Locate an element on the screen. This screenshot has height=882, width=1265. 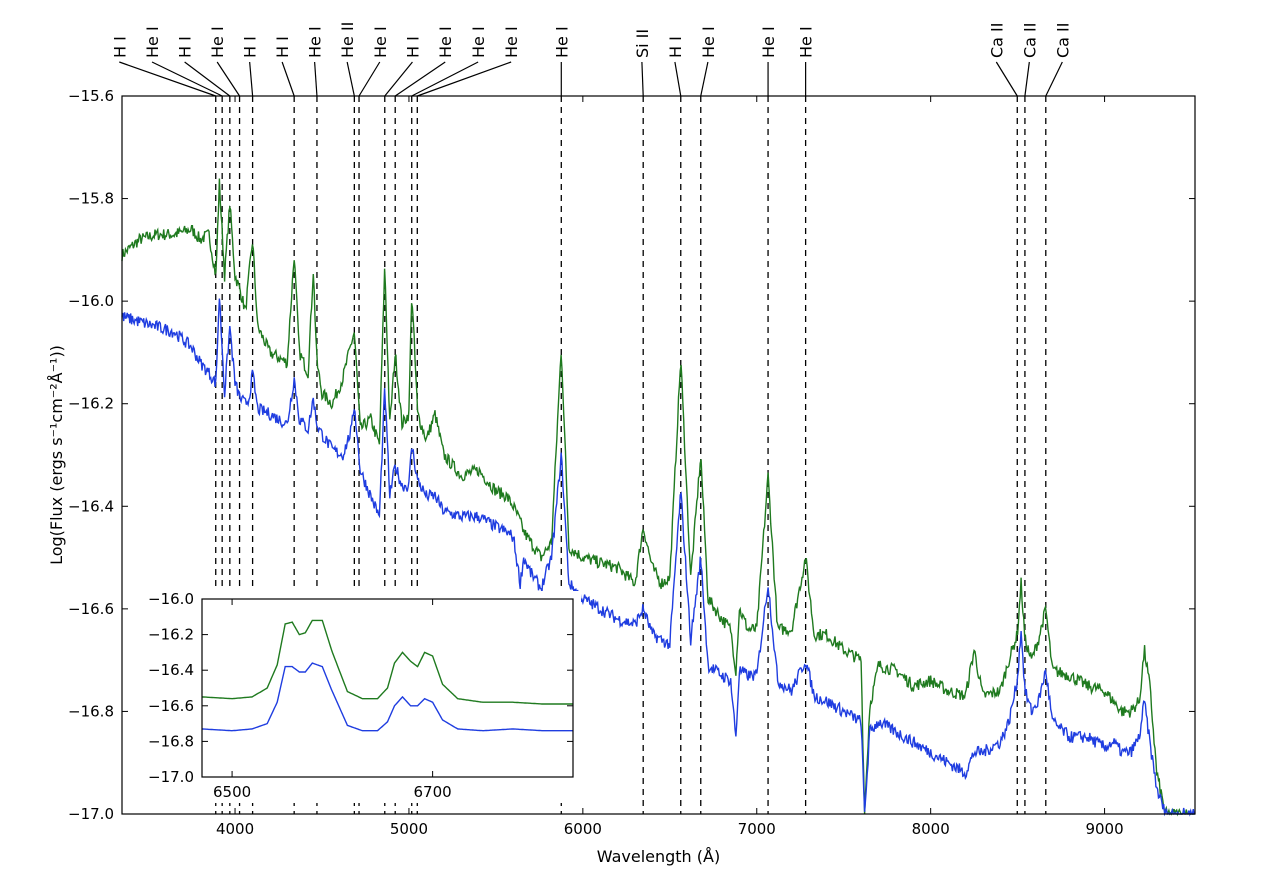
line-id-label: He II is located at coordinates (347, 40).